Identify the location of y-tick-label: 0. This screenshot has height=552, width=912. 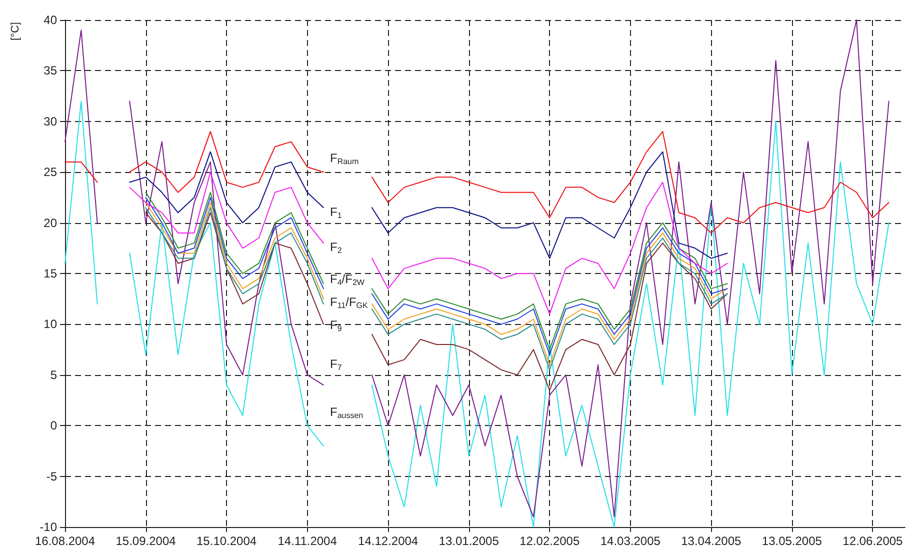
(54, 425).